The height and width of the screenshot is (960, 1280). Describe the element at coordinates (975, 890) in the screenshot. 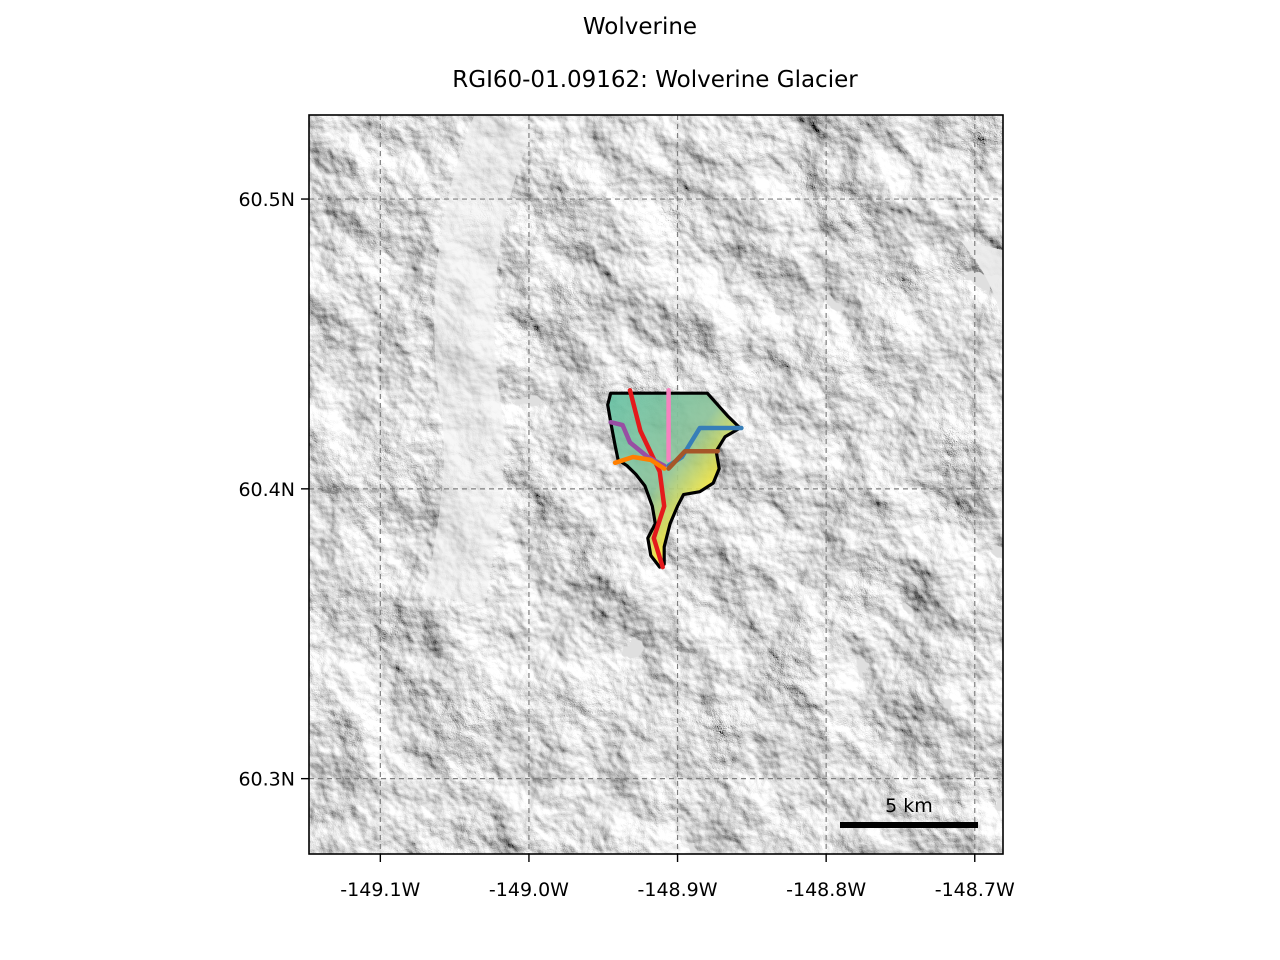

I see `lon-tick-label: -148.7W` at that location.